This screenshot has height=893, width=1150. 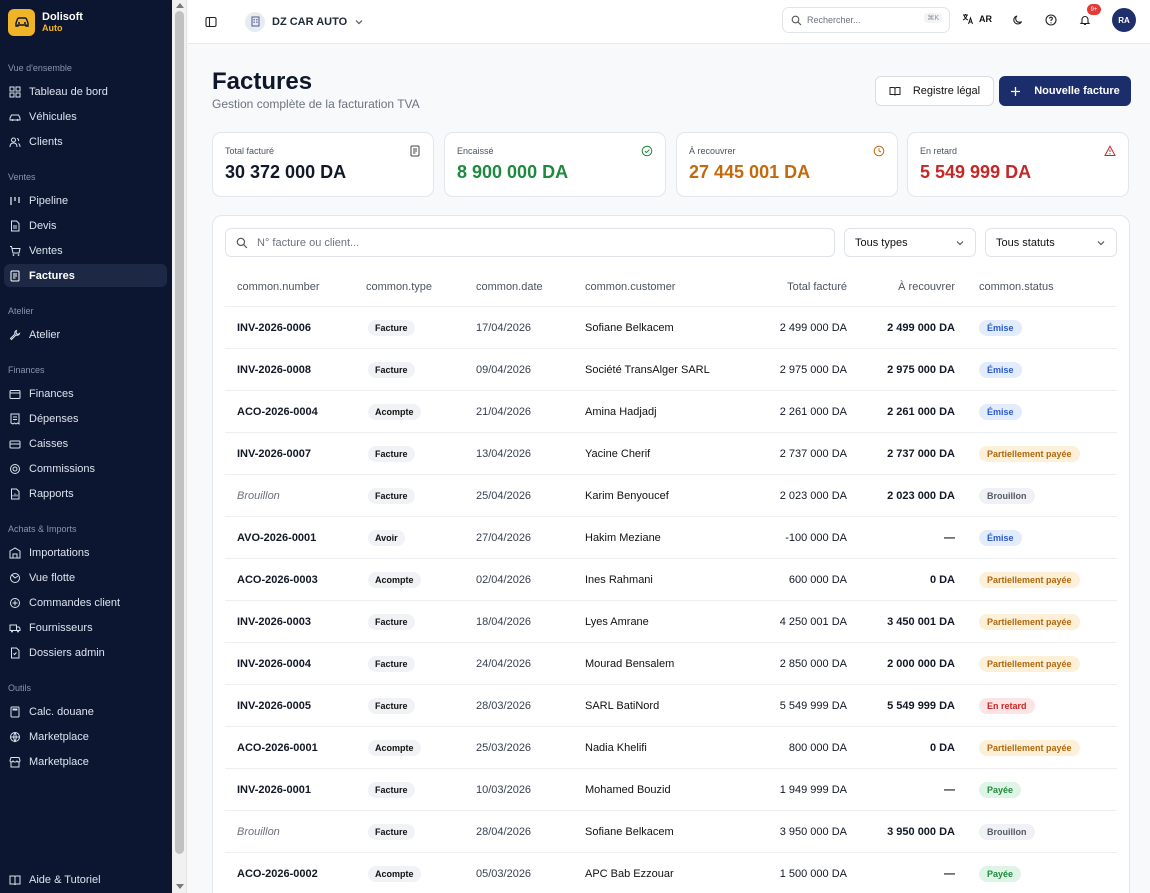 I want to click on column-header: common.number, so click(x=278, y=287).